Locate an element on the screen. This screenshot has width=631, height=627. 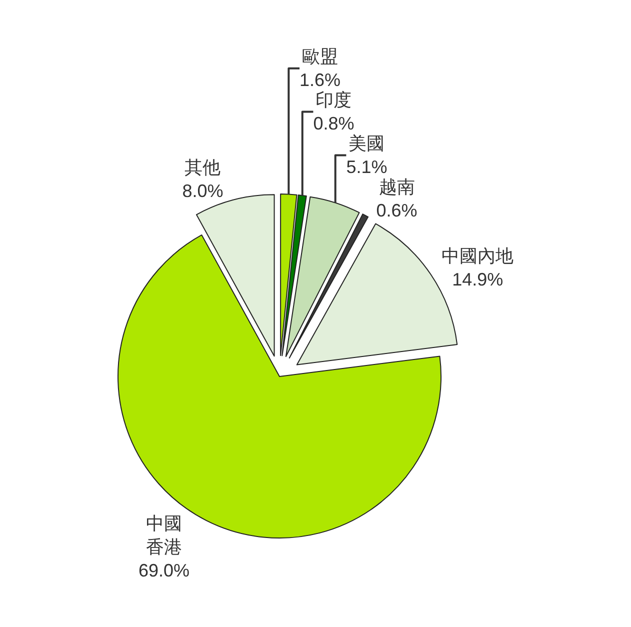
data-label: 0.6% is located at coordinates (397, 210).